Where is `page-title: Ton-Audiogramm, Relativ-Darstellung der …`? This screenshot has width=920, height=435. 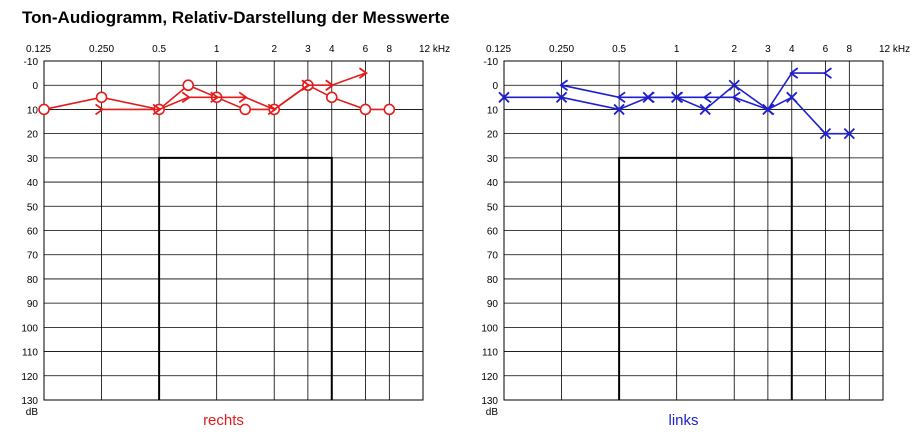 page-title: Ton-Audiogramm, Relativ-Darstellung der … is located at coordinates (236, 17).